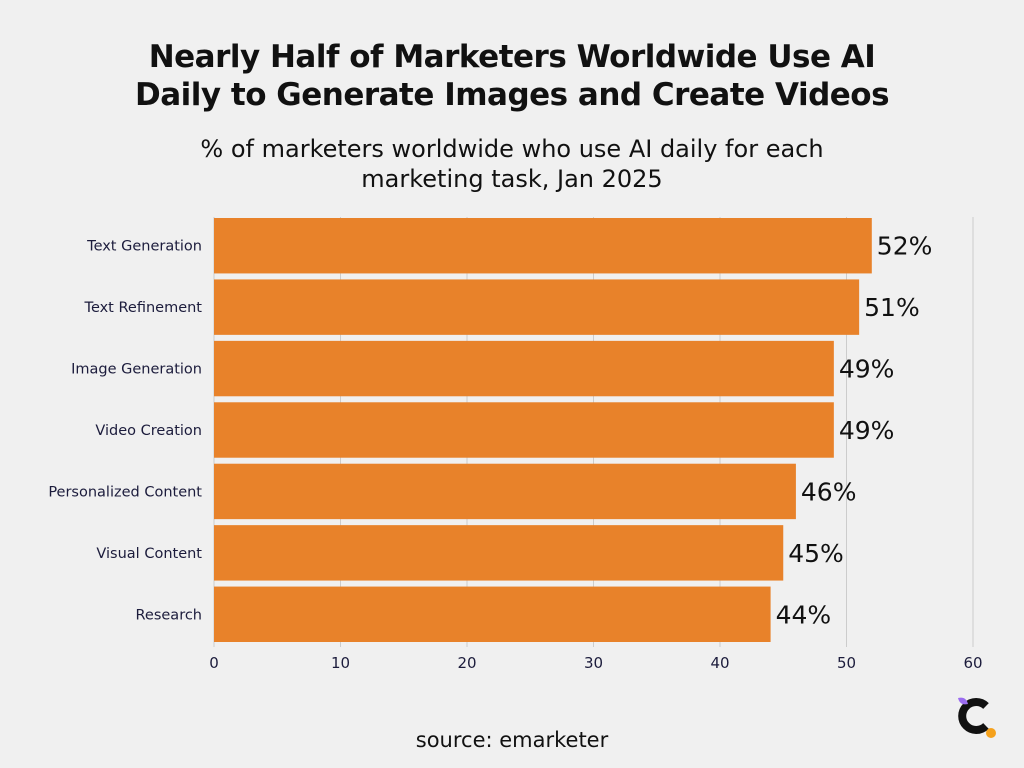 Image resolution: width=1024 pixels, height=768 pixels. Describe the element at coordinates (214, 663) in the screenshot. I see `x-tick-label: 0` at that location.